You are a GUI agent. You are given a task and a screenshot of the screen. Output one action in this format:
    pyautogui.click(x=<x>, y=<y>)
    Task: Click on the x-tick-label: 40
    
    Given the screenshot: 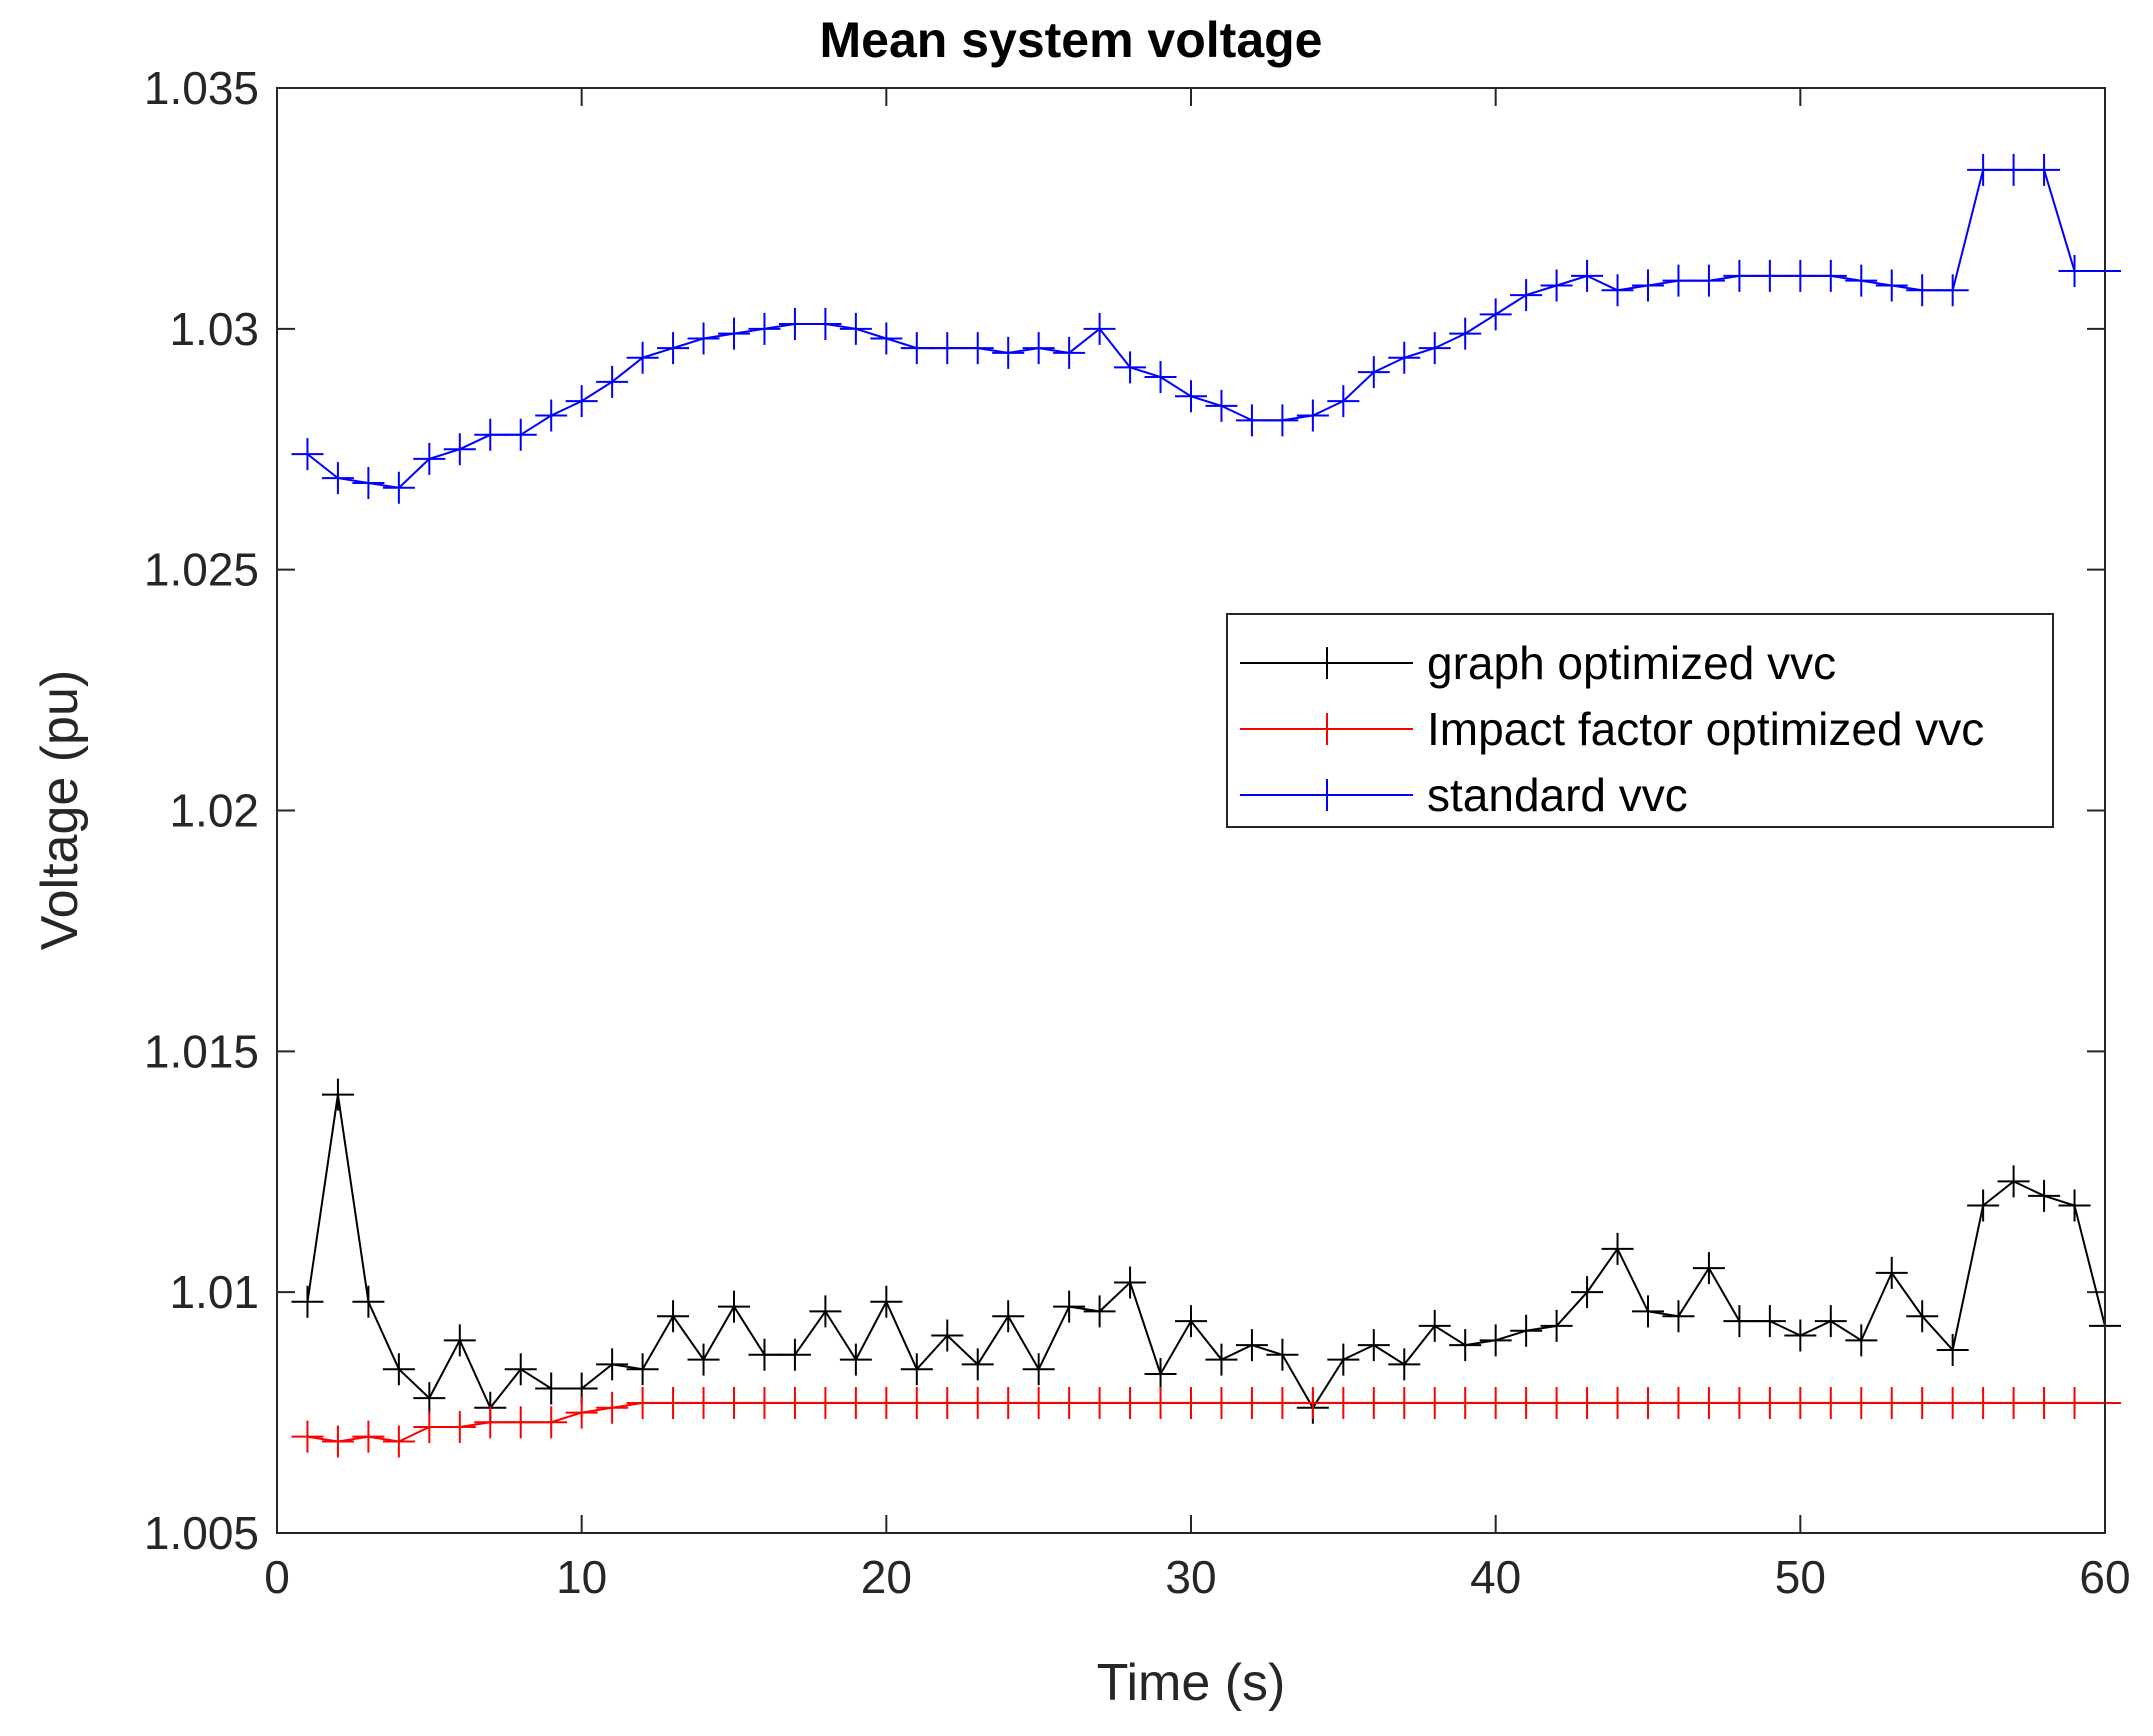 What is the action you would take?
    pyautogui.click(x=1495, y=1577)
    